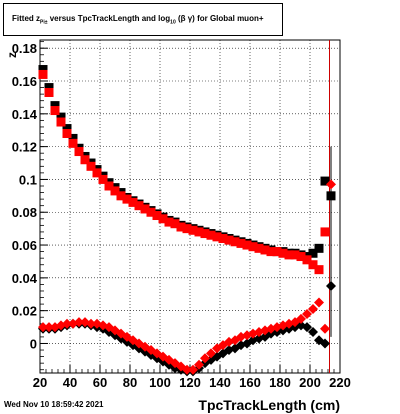 The width and height of the screenshot is (400, 414). I want to click on y-tick-label: 0.1, so click(28, 179).